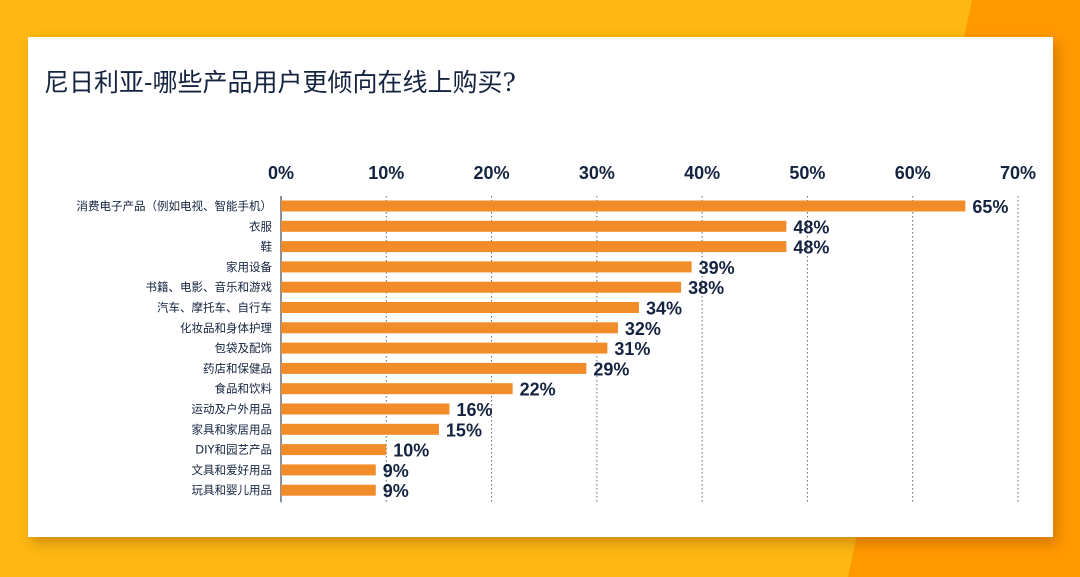 The width and height of the screenshot is (1080, 577). Describe the element at coordinates (464, 430) in the screenshot. I see `data-label: 15%` at that location.